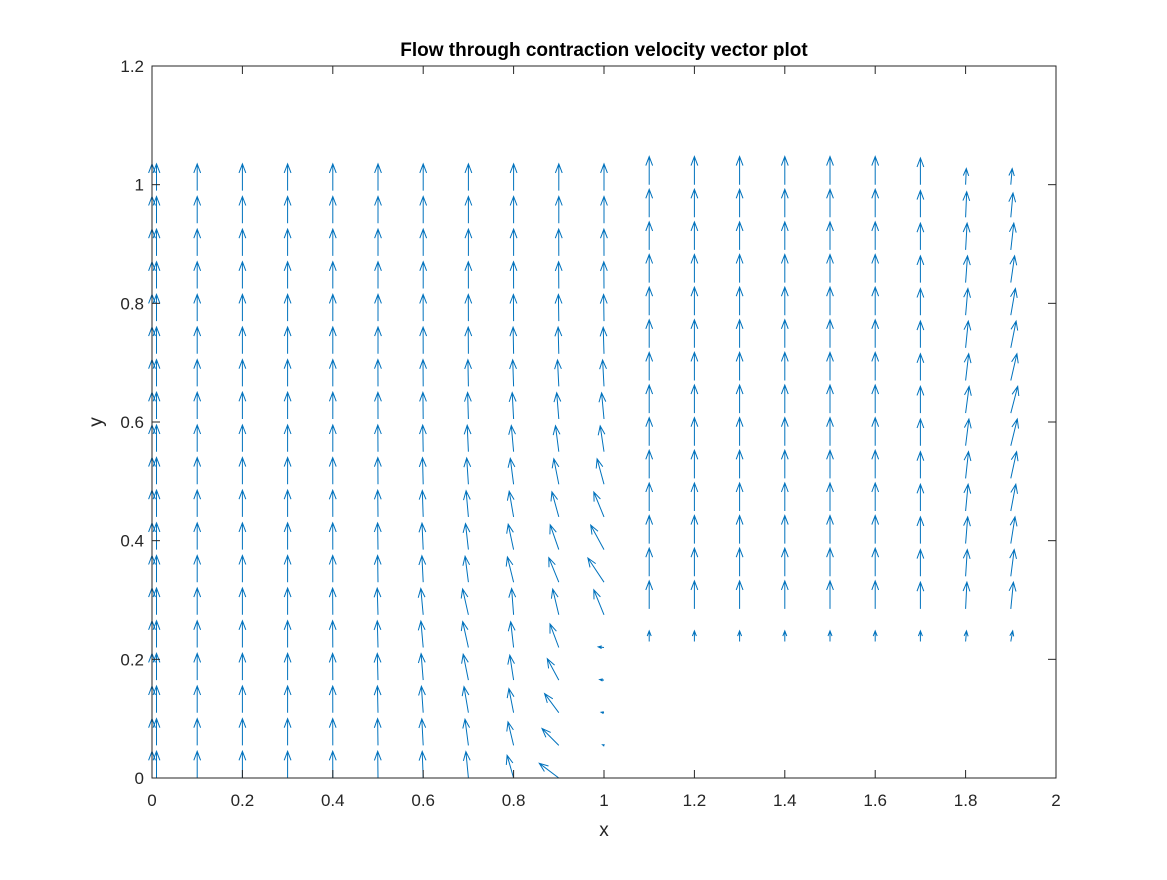 Image resolution: width=1167 pixels, height=880 pixels. Describe the element at coordinates (139, 778) in the screenshot. I see `y-tick-label: 0` at that location.